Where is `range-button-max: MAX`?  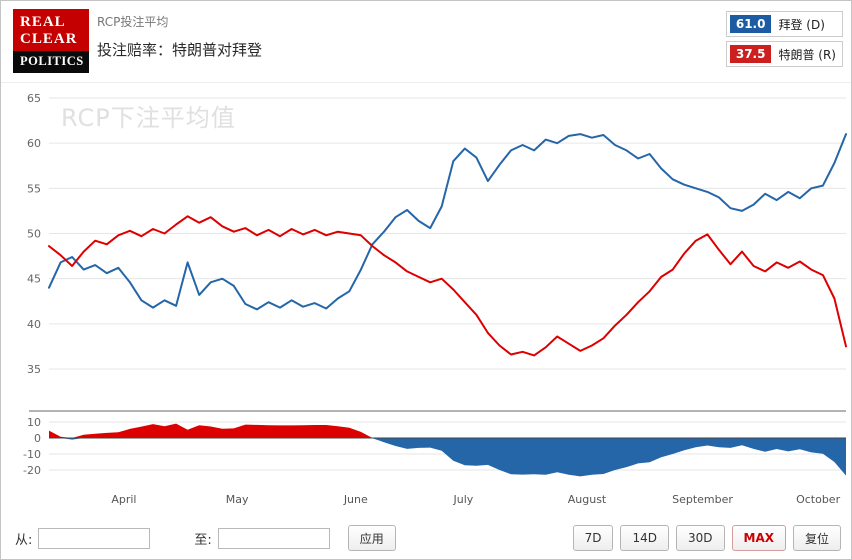 range-button-max: MAX is located at coordinates (758, 538).